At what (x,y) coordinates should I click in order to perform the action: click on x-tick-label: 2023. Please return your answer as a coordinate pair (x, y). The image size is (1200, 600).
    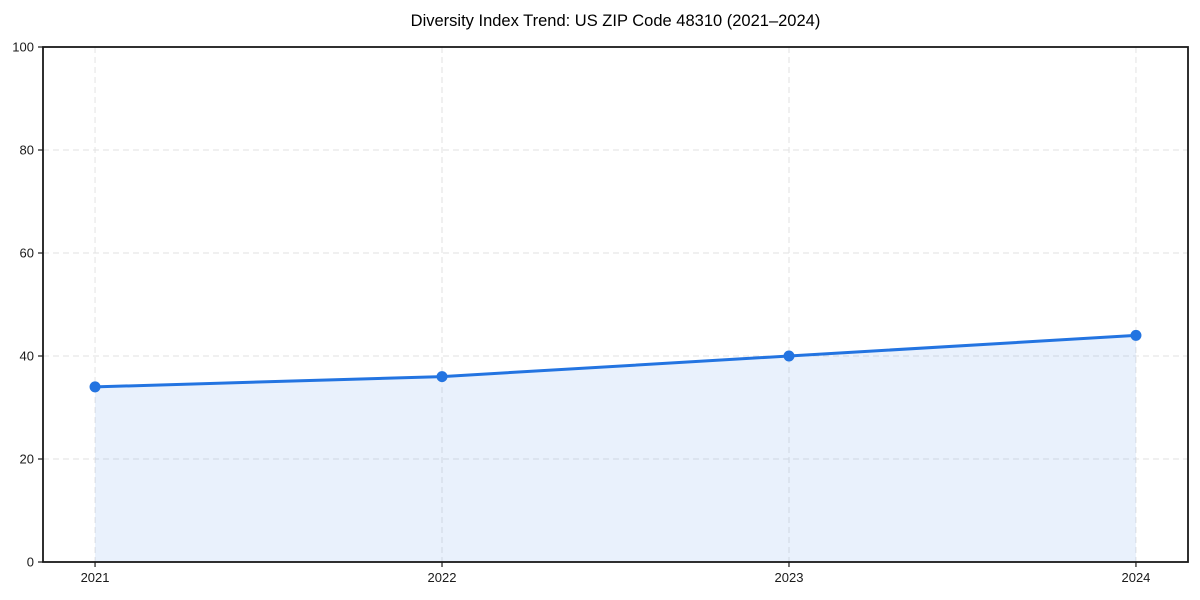
    Looking at the image, I should click on (789, 577).